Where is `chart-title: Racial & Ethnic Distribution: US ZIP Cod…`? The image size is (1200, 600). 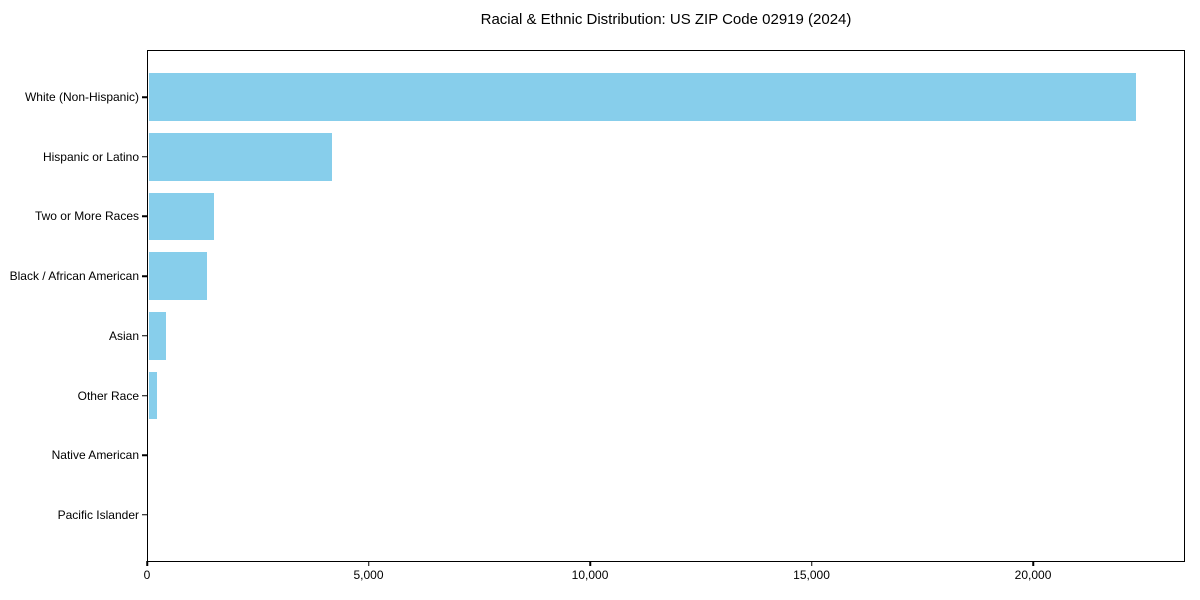 chart-title: Racial & Ethnic Distribution: US ZIP Cod… is located at coordinates (666, 19).